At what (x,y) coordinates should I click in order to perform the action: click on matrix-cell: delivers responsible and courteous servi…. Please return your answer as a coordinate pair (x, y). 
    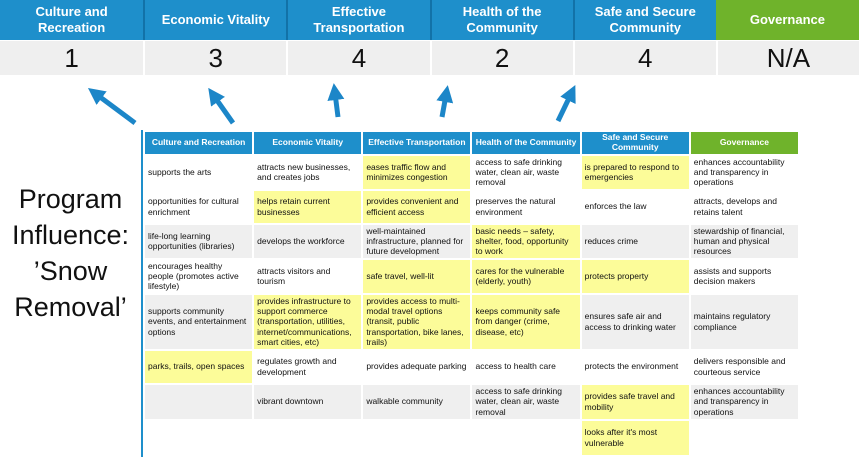
    Looking at the image, I should click on (744, 366).